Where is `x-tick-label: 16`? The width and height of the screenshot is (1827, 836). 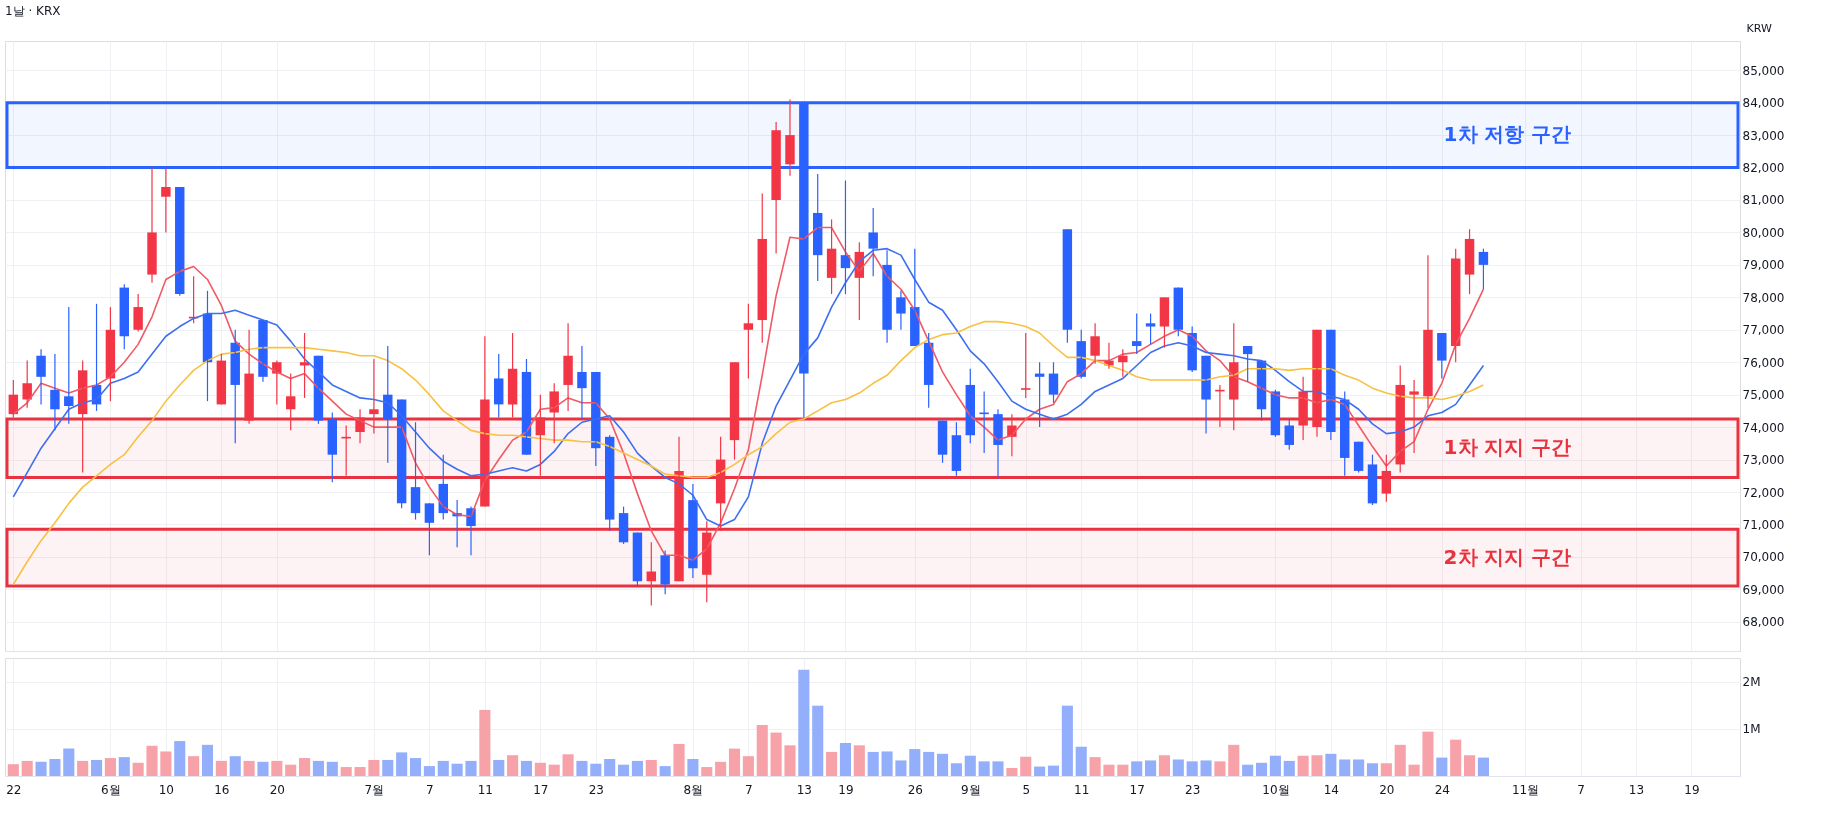 x-tick-label: 16 is located at coordinates (222, 789).